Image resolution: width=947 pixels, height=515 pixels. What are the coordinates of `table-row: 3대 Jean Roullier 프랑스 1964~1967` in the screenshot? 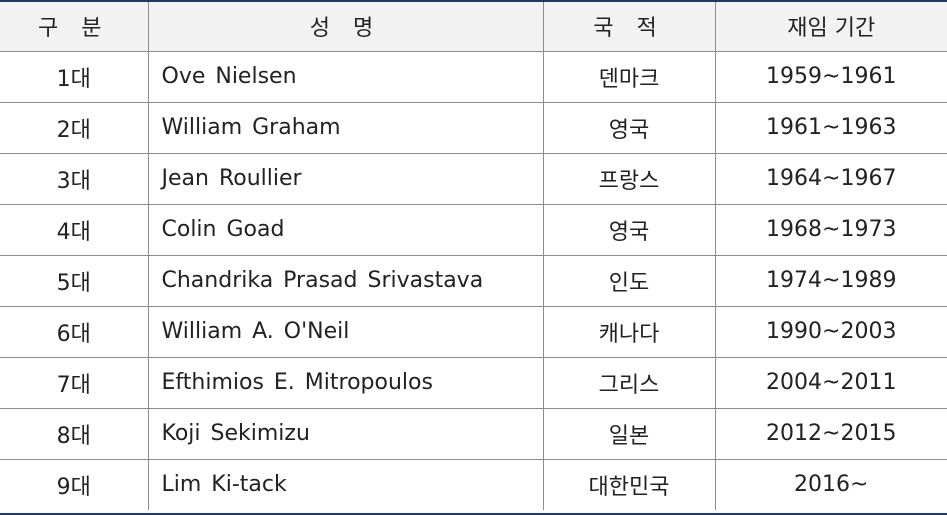 It's located at (473, 179).